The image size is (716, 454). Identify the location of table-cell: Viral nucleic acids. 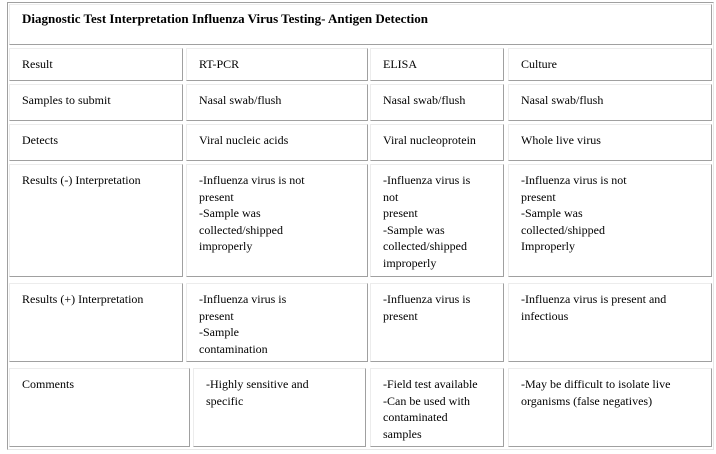
(277, 142).